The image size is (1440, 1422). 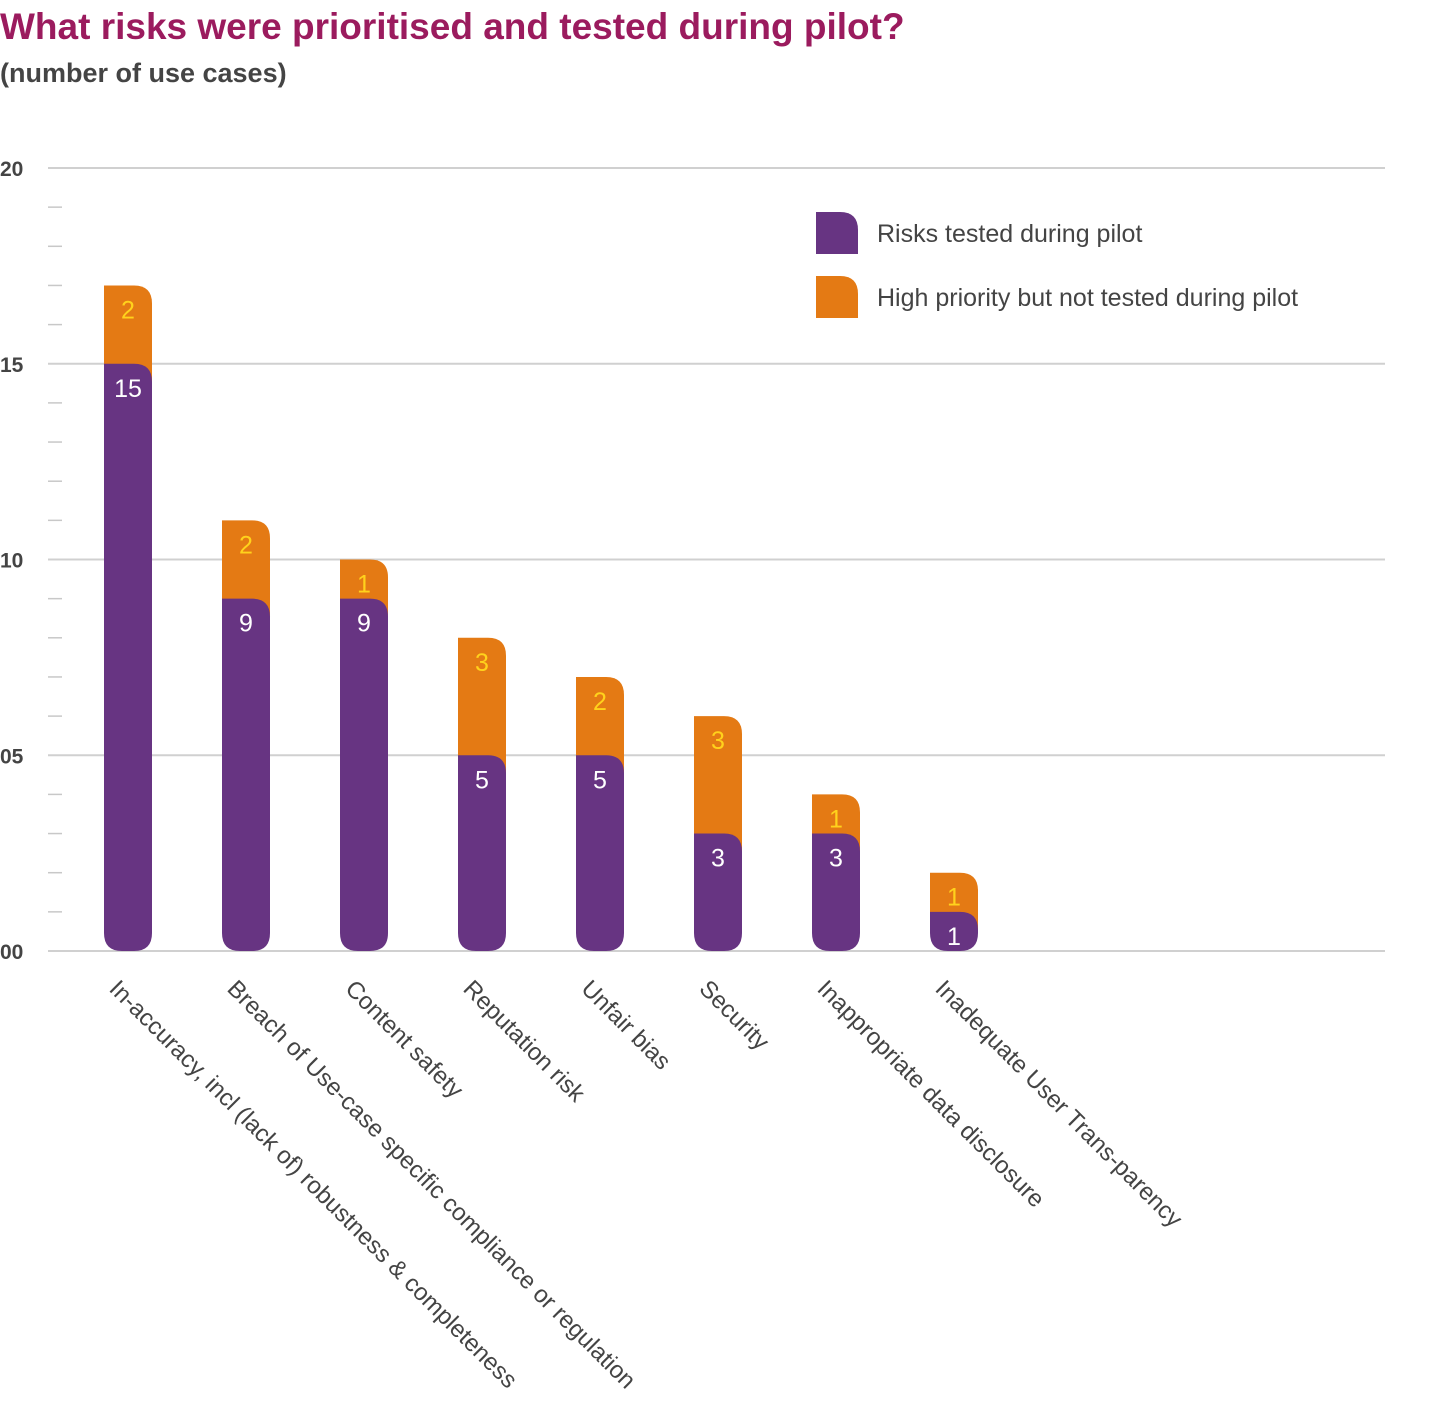 I want to click on bar-group: 29, so click(x=246, y=735).